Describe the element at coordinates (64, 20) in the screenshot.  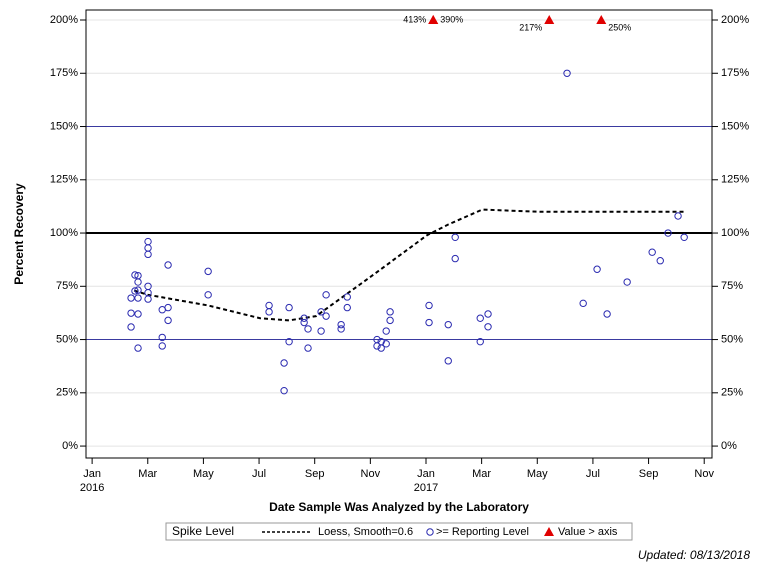
I see `y-tick-label: 200%` at that location.